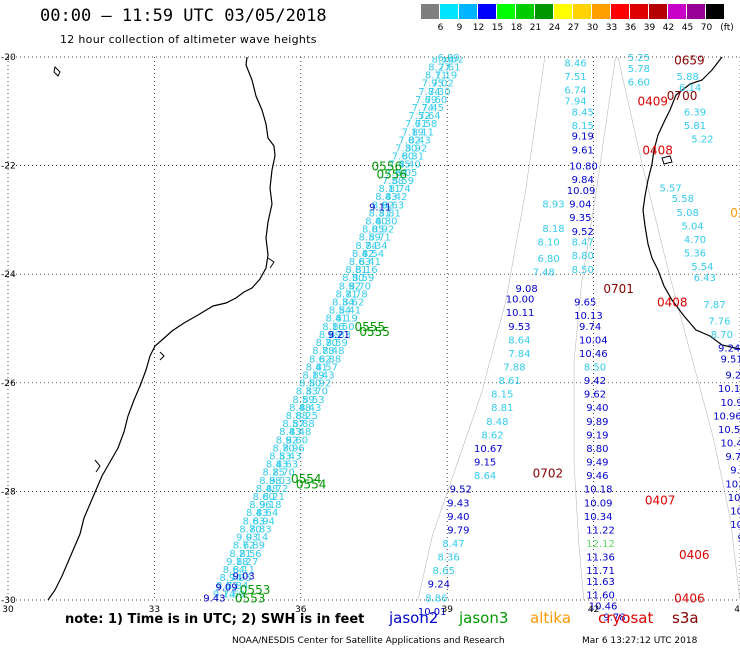 This screenshot has width=740, height=650. I want to click on wave-height-value: 9.09, so click(739, 539).